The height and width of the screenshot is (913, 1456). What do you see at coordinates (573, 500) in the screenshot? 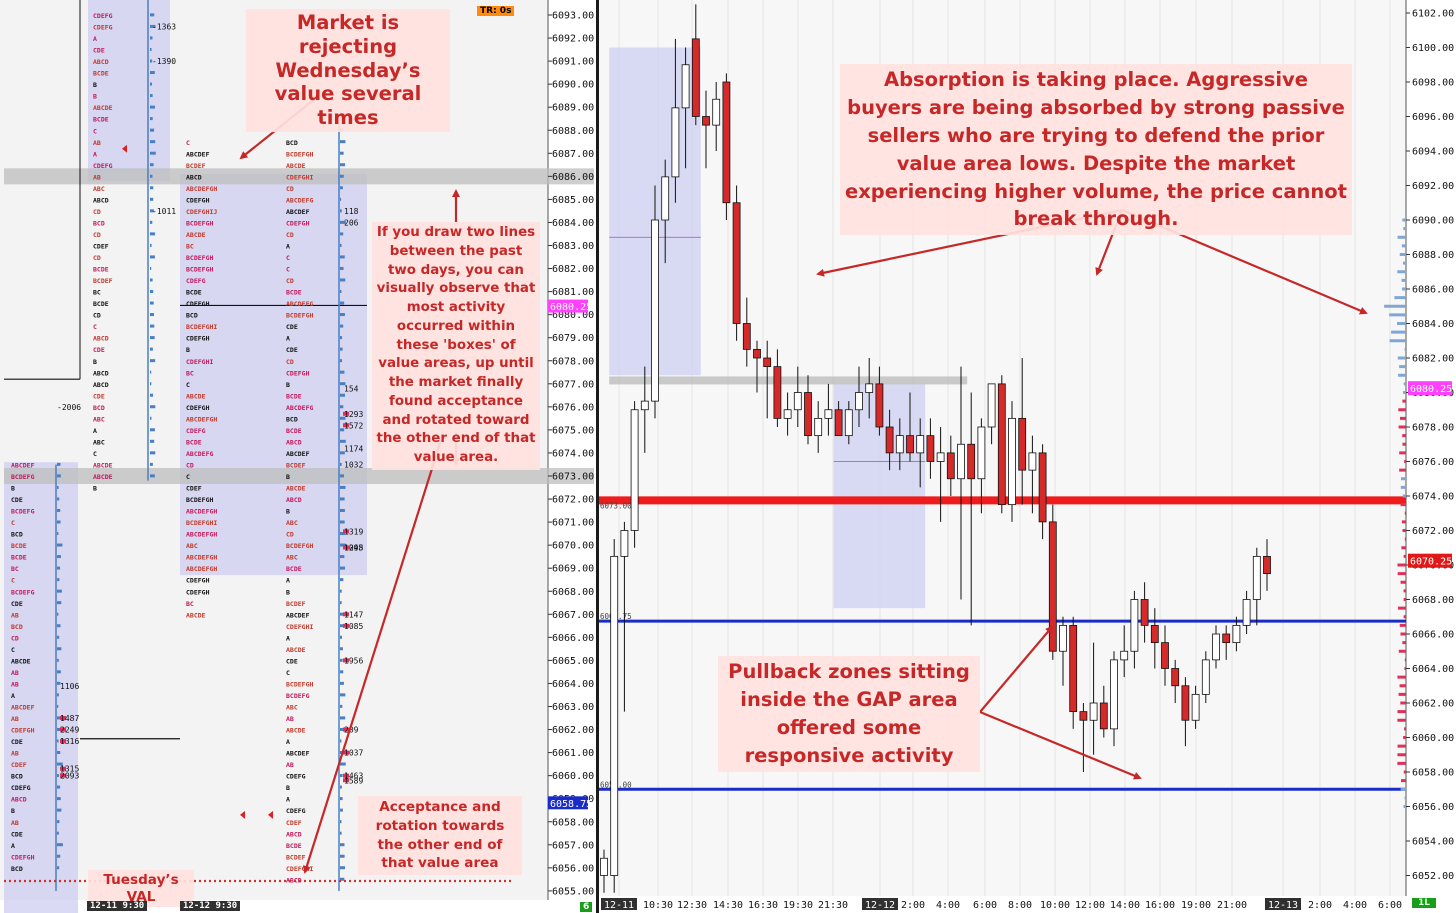
I see `left-tick-label: 6072.00` at bounding box center [573, 500].